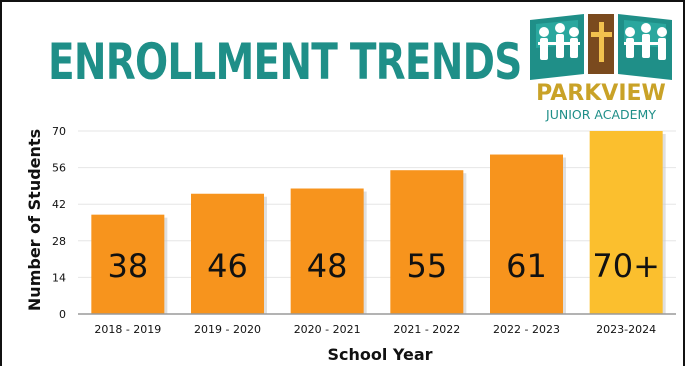  I want to click on y-tick-label: 56, so click(59, 168).